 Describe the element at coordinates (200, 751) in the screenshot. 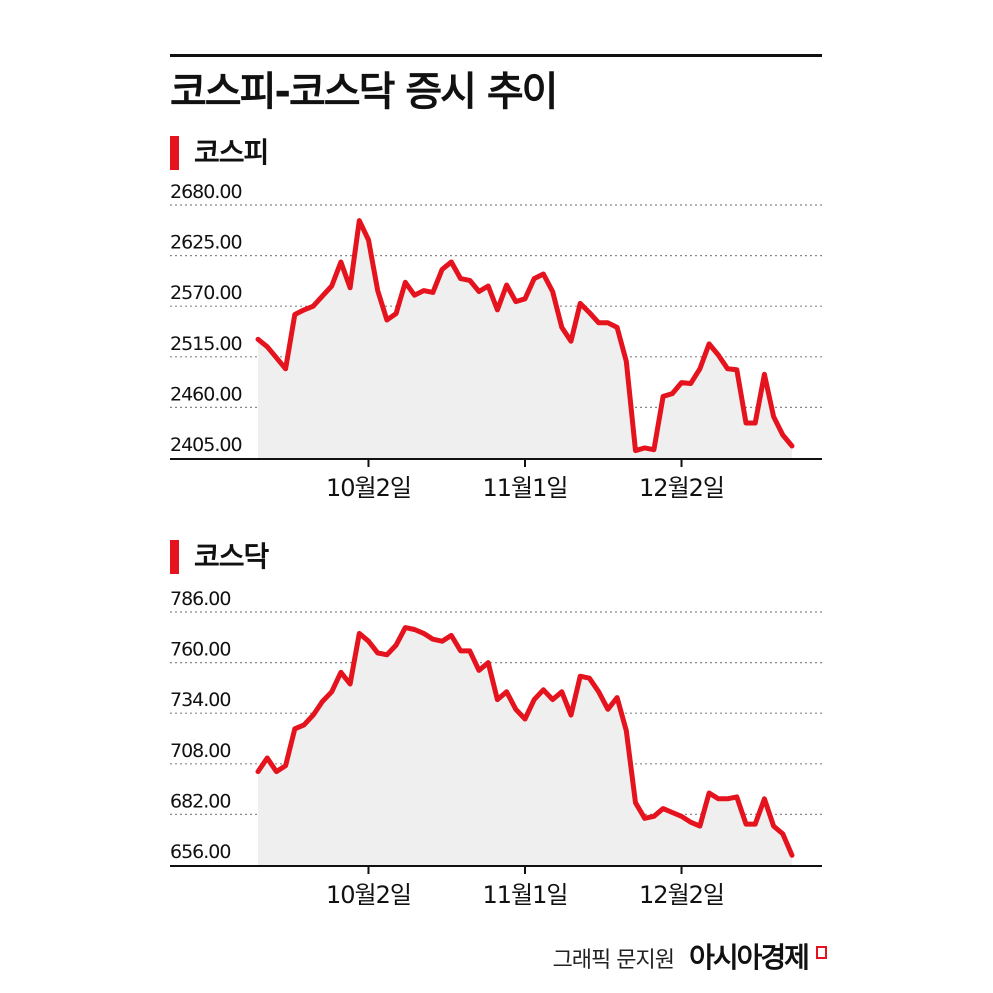

I see `kosdaq-y-tick-label: 708.00` at that location.